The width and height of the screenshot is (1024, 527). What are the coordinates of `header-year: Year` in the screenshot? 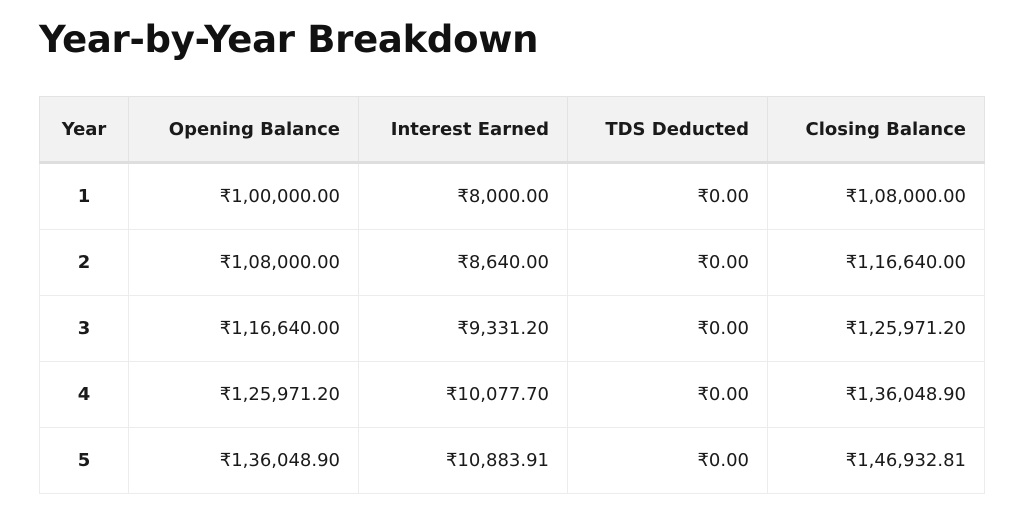 It's located at (84, 130).